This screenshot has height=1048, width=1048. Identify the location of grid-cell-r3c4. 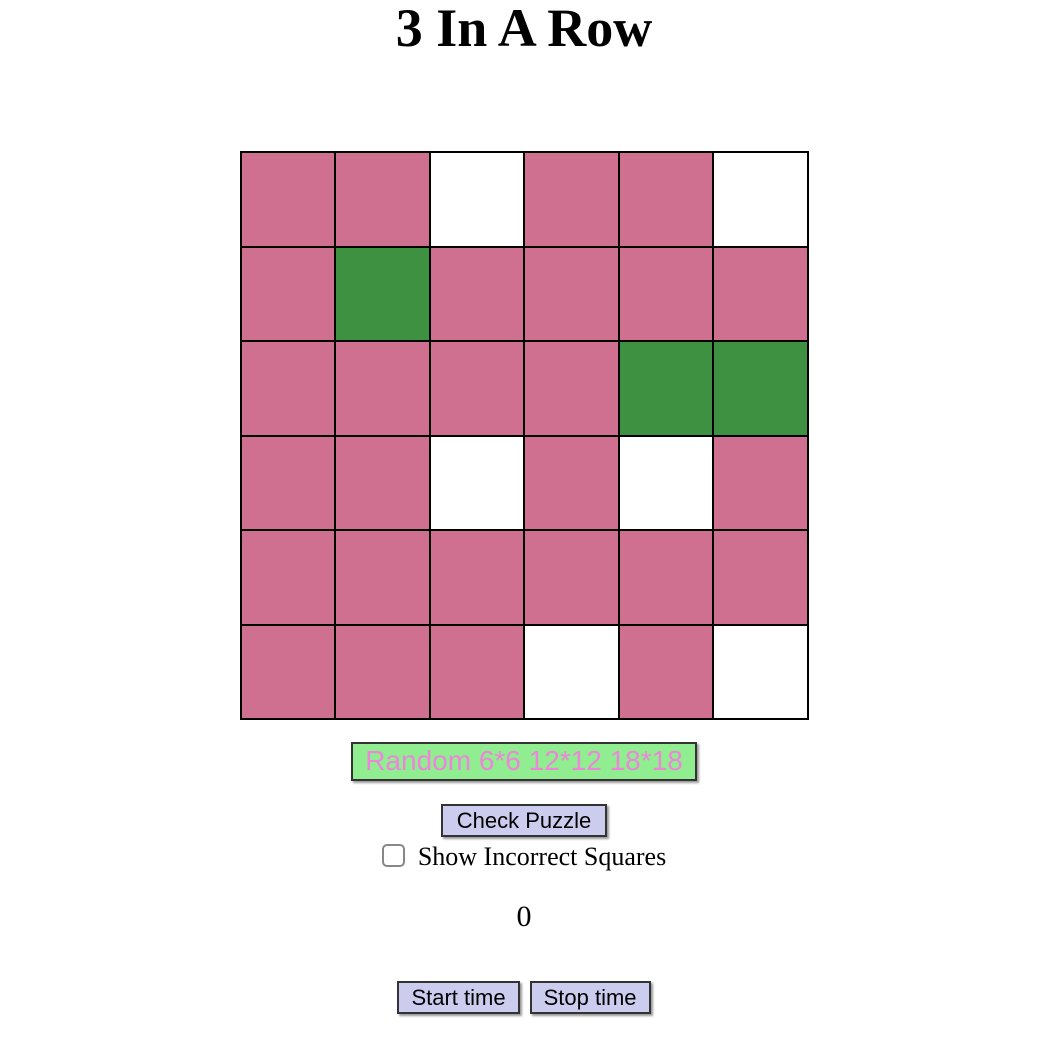
(665, 483).